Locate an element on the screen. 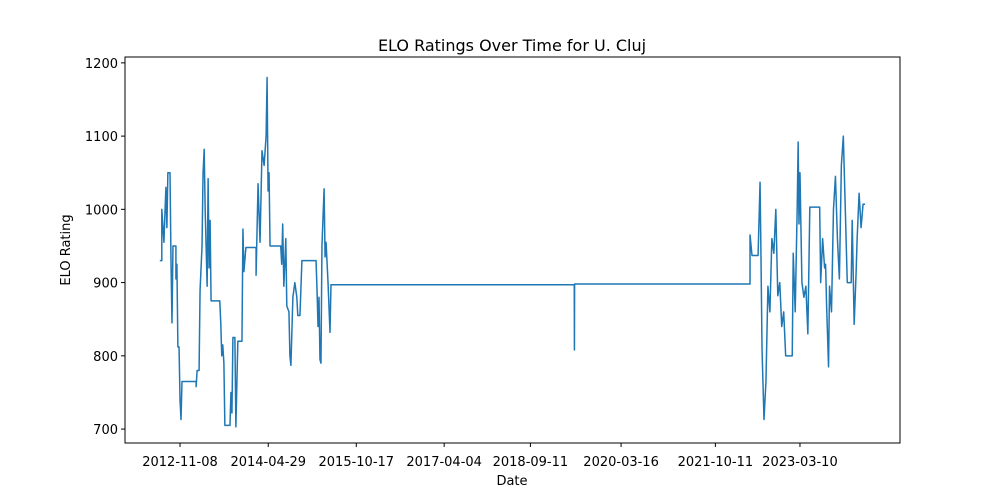  chart-title: ELO Ratings Over Time for U. Cluj is located at coordinates (512, 45).